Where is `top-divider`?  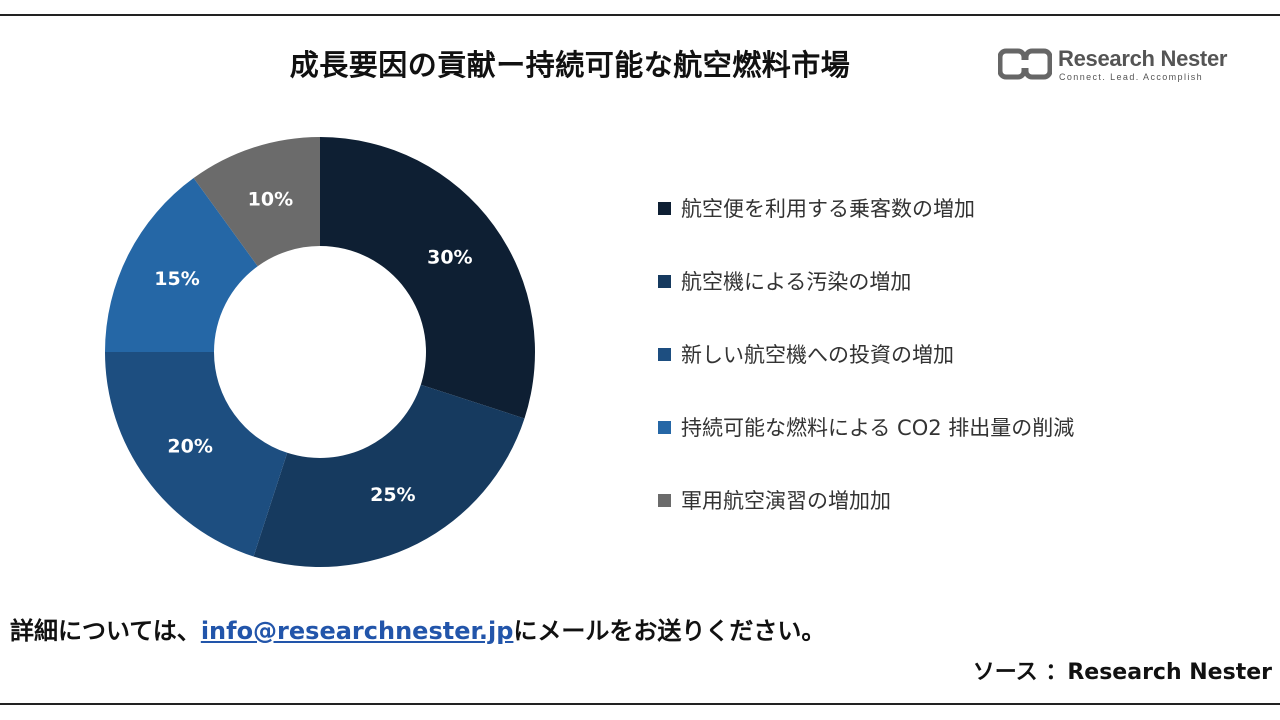
top-divider is located at coordinates (640, 15).